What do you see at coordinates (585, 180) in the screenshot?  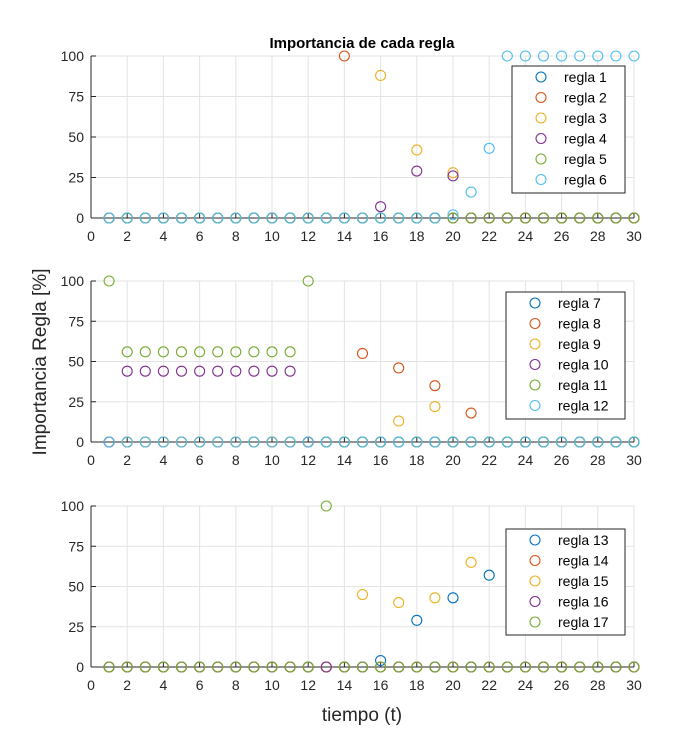 I see `legend-label: regla 6` at bounding box center [585, 180].